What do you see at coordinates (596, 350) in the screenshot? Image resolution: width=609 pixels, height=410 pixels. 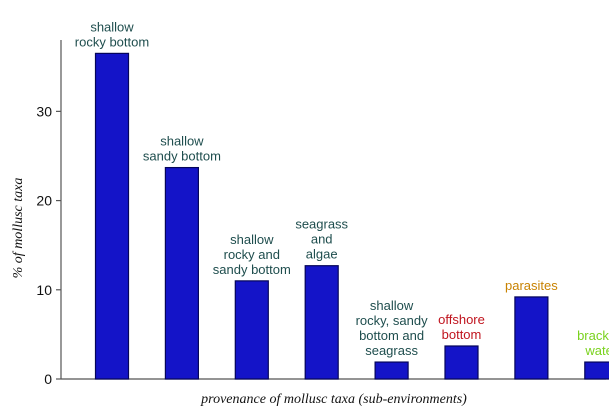 I see `bar-label-line: water` at bounding box center [596, 350].